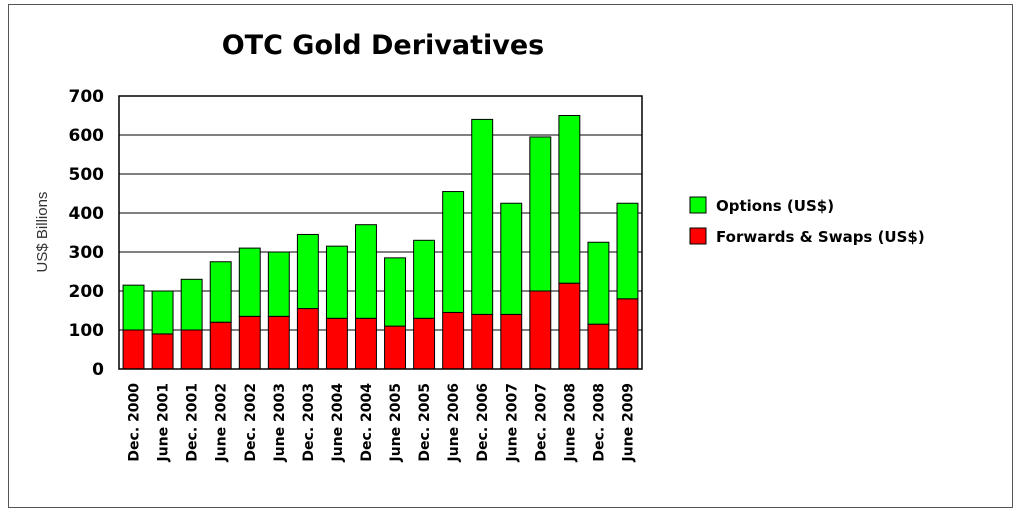 This screenshot has width=1024, height=514. What do you see at coordinates (383, 45) in the screenshot?
I see `chart-title: OTC Gold Derivatives` at bounding box center [383, 45].